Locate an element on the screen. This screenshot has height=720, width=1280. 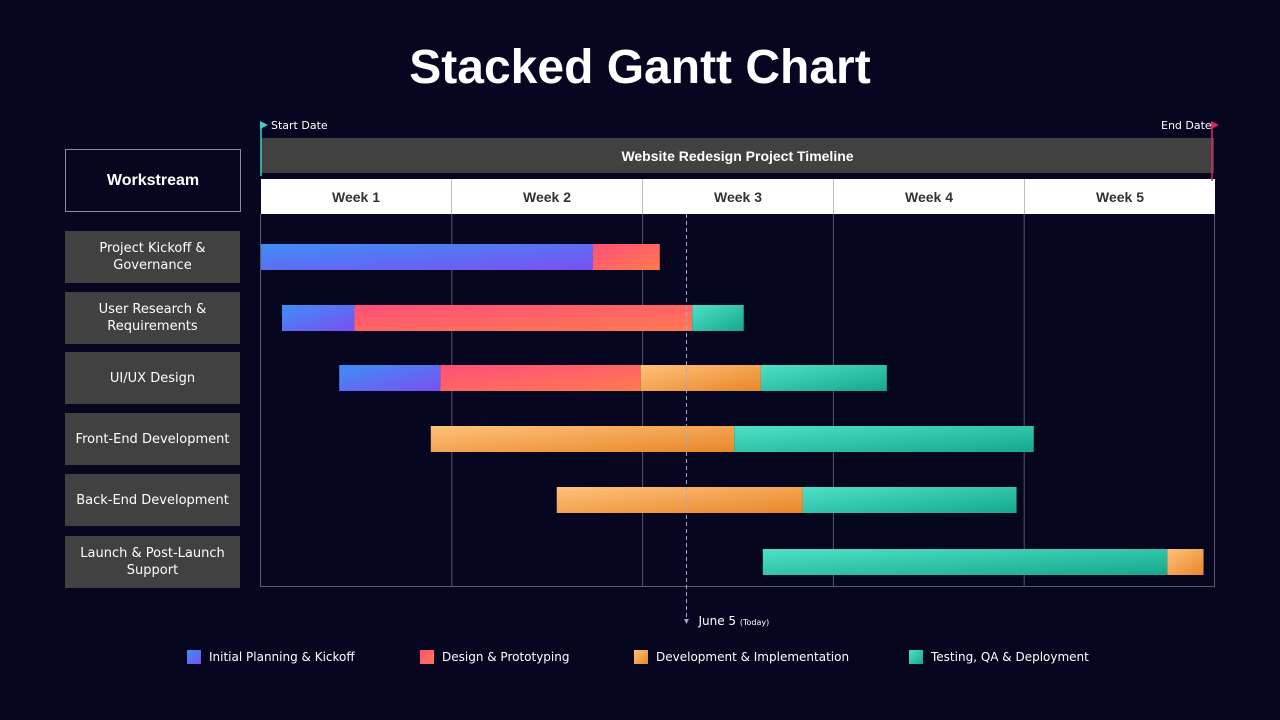
row-label: UI/UX Design is located at coordinates (152, 378).